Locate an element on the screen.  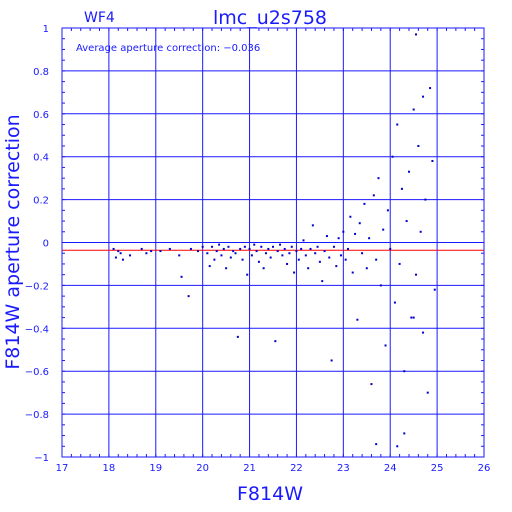
y-tick-label: −1 is located at coordinates (41, 458).